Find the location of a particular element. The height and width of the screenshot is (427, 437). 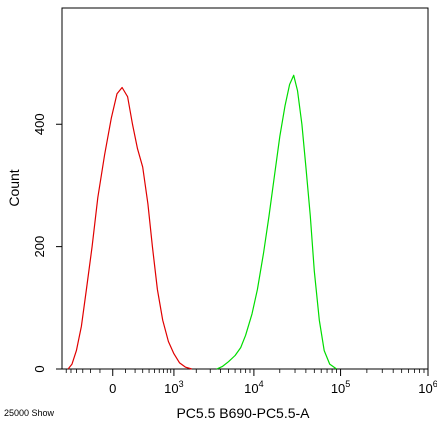

x-axis-label: PC5.5 B690-PC5.5-A is located at coordinates (243, 413).